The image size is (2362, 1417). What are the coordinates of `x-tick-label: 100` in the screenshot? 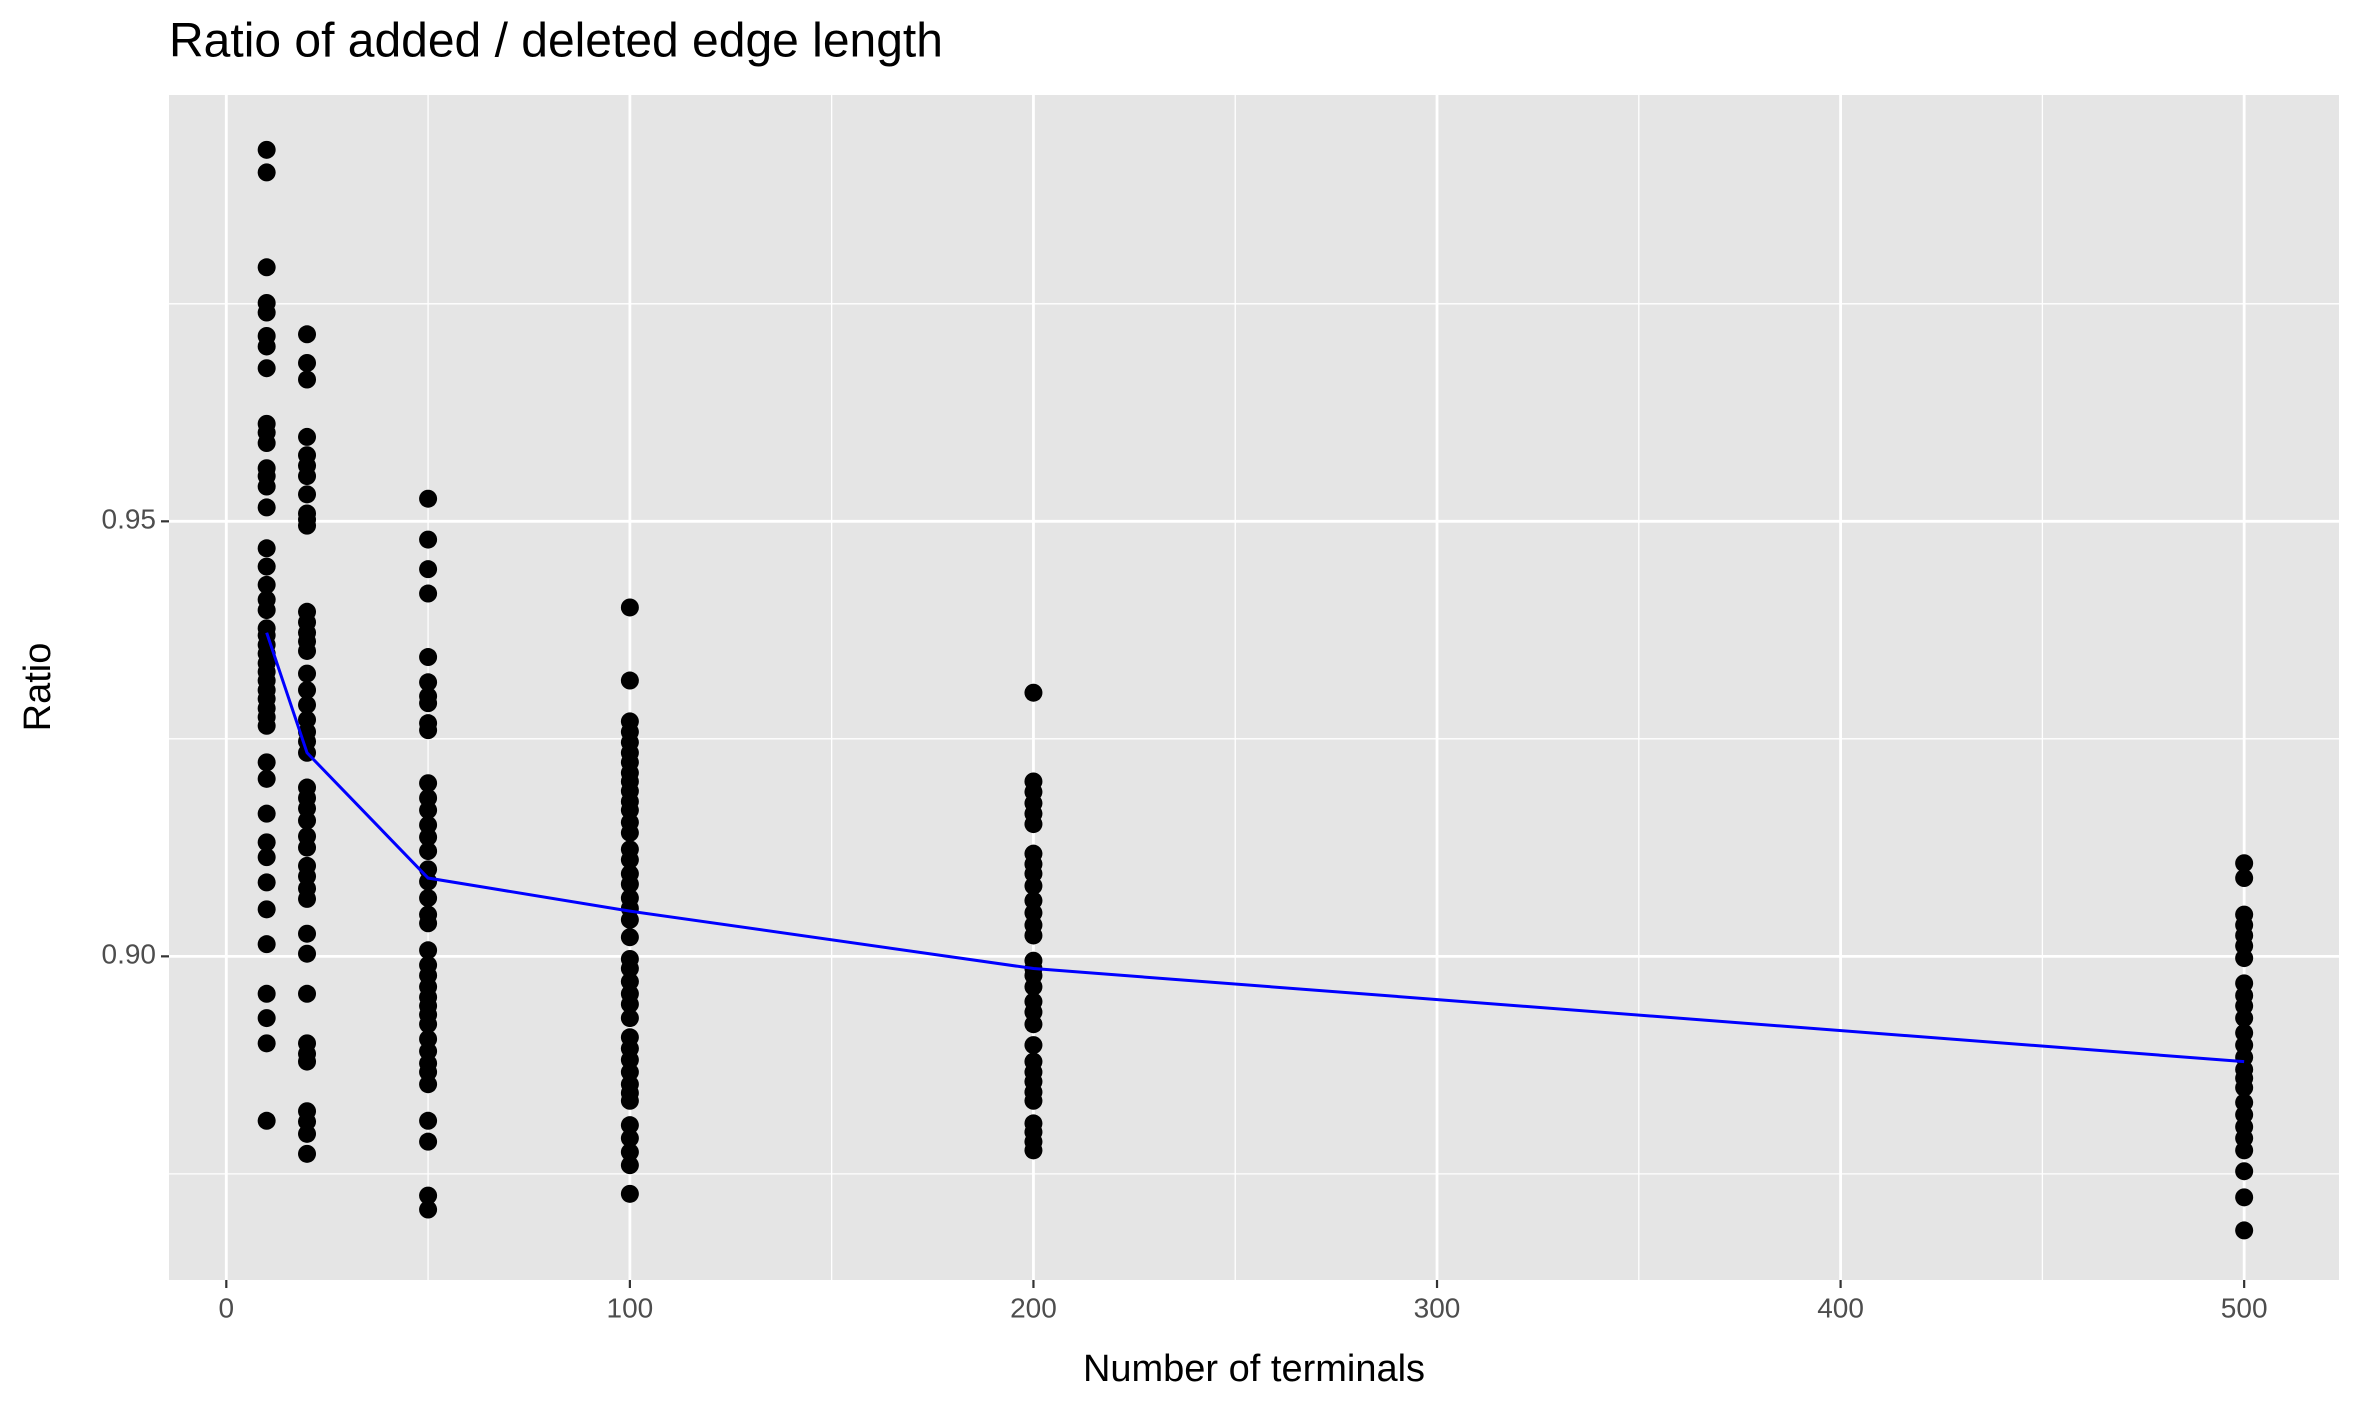 It's located at (630, 1307).